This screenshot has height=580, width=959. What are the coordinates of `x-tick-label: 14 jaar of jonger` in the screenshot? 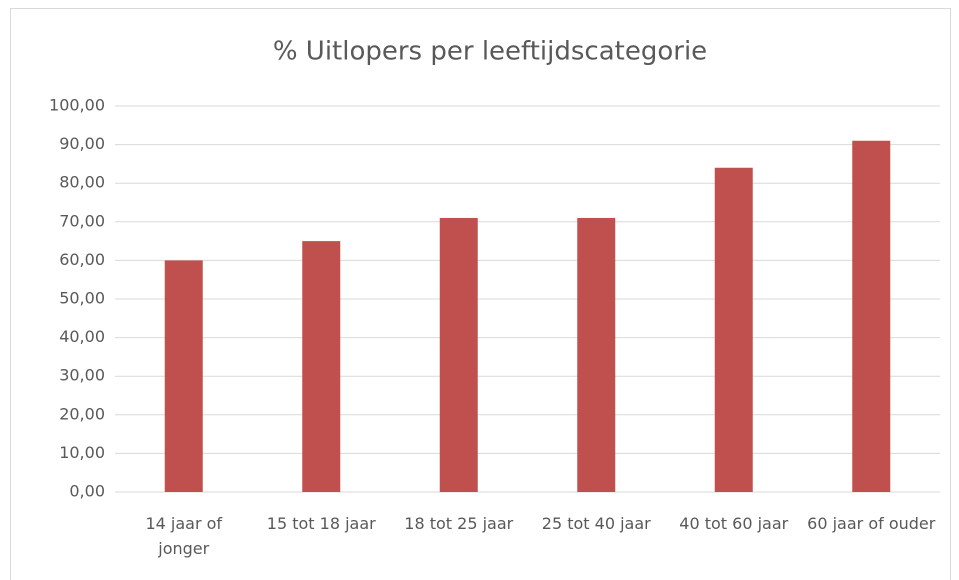 It's located at (184, 536).